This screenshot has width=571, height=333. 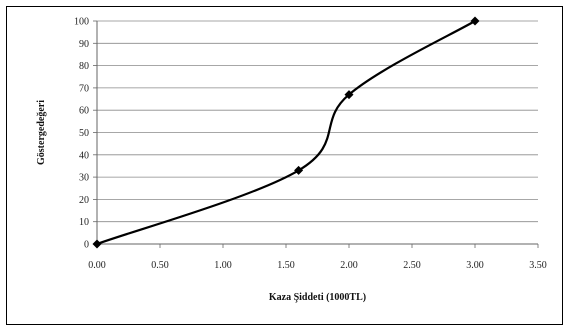 What do you see at coordinates (86, 245) in the screenshot?
I see `y-tick-label: 0` at bounding box center [86, 245].